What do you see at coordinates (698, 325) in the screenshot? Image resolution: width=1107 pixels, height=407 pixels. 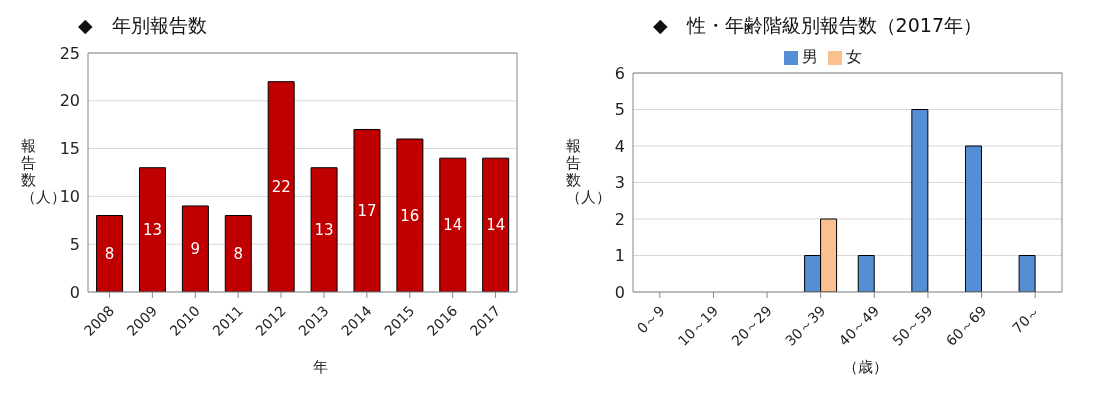 I see `x-tick-label: 10～19` at bounding box center [698, 325].